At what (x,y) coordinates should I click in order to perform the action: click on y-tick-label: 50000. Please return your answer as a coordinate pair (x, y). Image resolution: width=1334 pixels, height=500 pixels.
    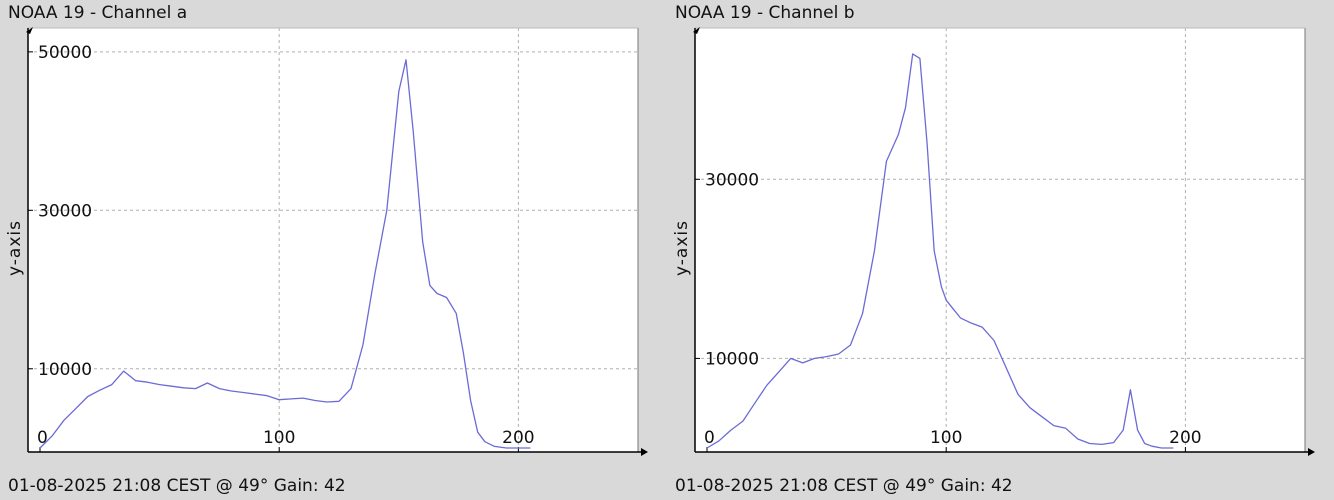
    Looking at the image, I should click on (65, 53).